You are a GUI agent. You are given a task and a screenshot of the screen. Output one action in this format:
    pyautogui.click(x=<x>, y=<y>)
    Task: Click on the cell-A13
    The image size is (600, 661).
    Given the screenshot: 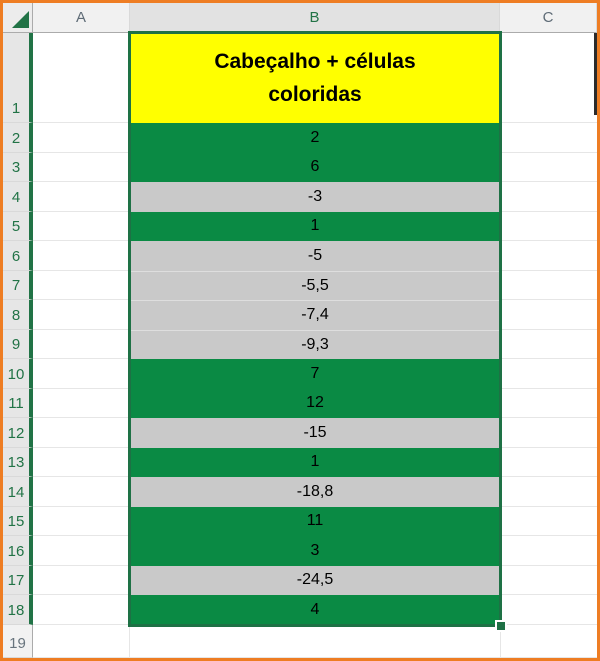 What is the action you would take?
    pyautogui.click(x=81, y=462)
    